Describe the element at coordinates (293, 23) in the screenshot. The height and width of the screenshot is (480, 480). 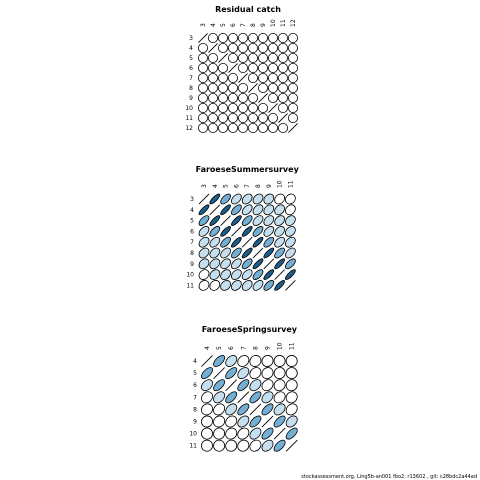
I see `column-tick-label: 12` at that location.